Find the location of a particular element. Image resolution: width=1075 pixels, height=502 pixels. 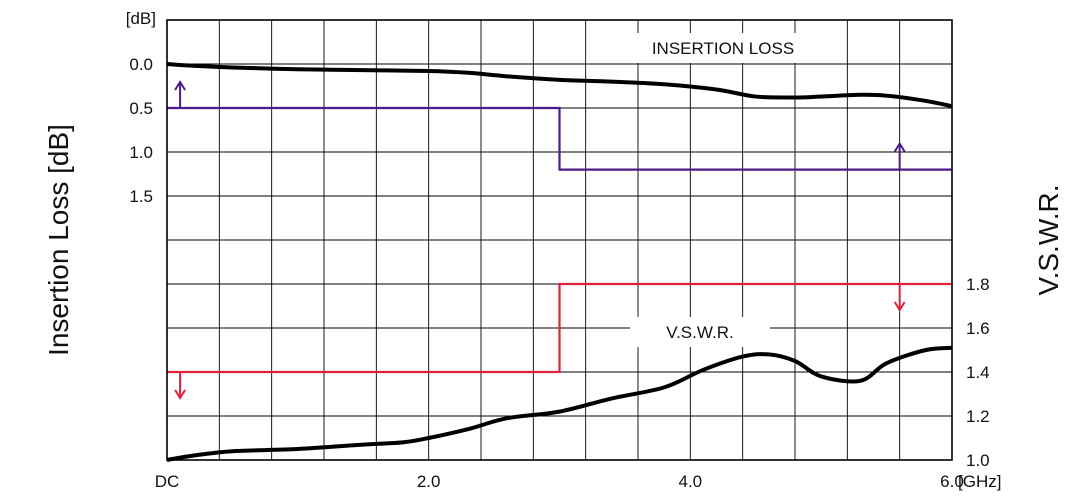

left-tick-label: 0.0 is located at coordinates (141, 64).